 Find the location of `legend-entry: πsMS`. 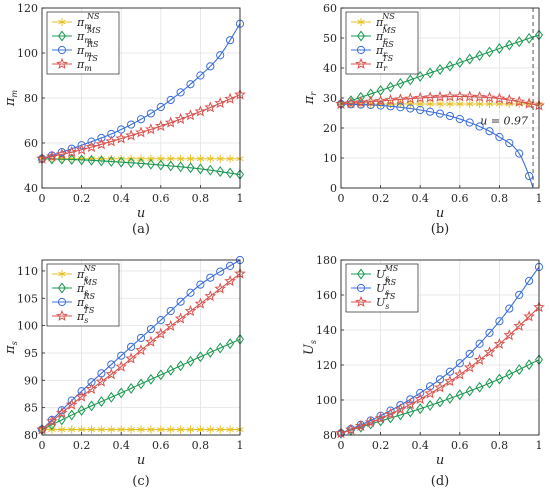

legend-entry: πsMS is located at coordinates (87, 287).